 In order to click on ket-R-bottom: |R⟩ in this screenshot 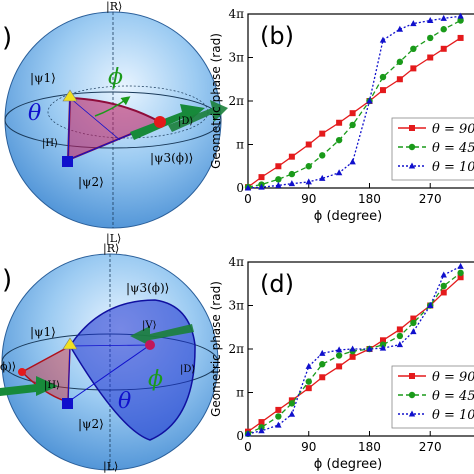, I will do `click(111, 249)`.